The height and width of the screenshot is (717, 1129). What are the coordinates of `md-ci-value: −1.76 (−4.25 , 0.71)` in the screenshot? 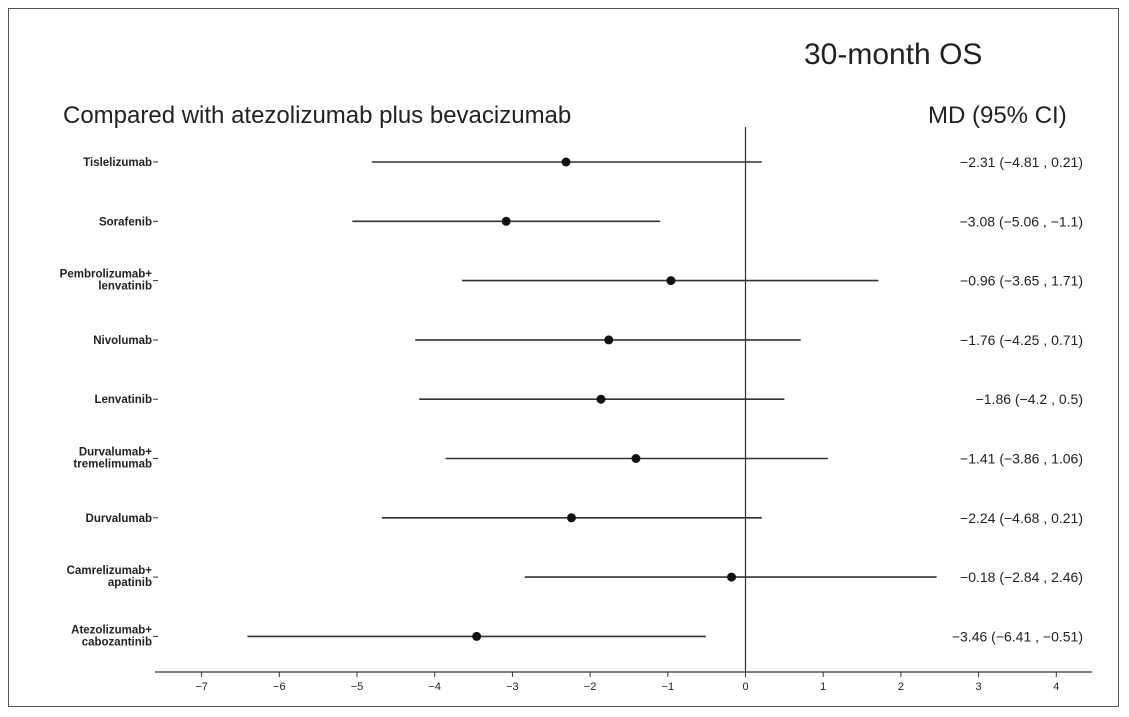 It's located at (1021, 340).